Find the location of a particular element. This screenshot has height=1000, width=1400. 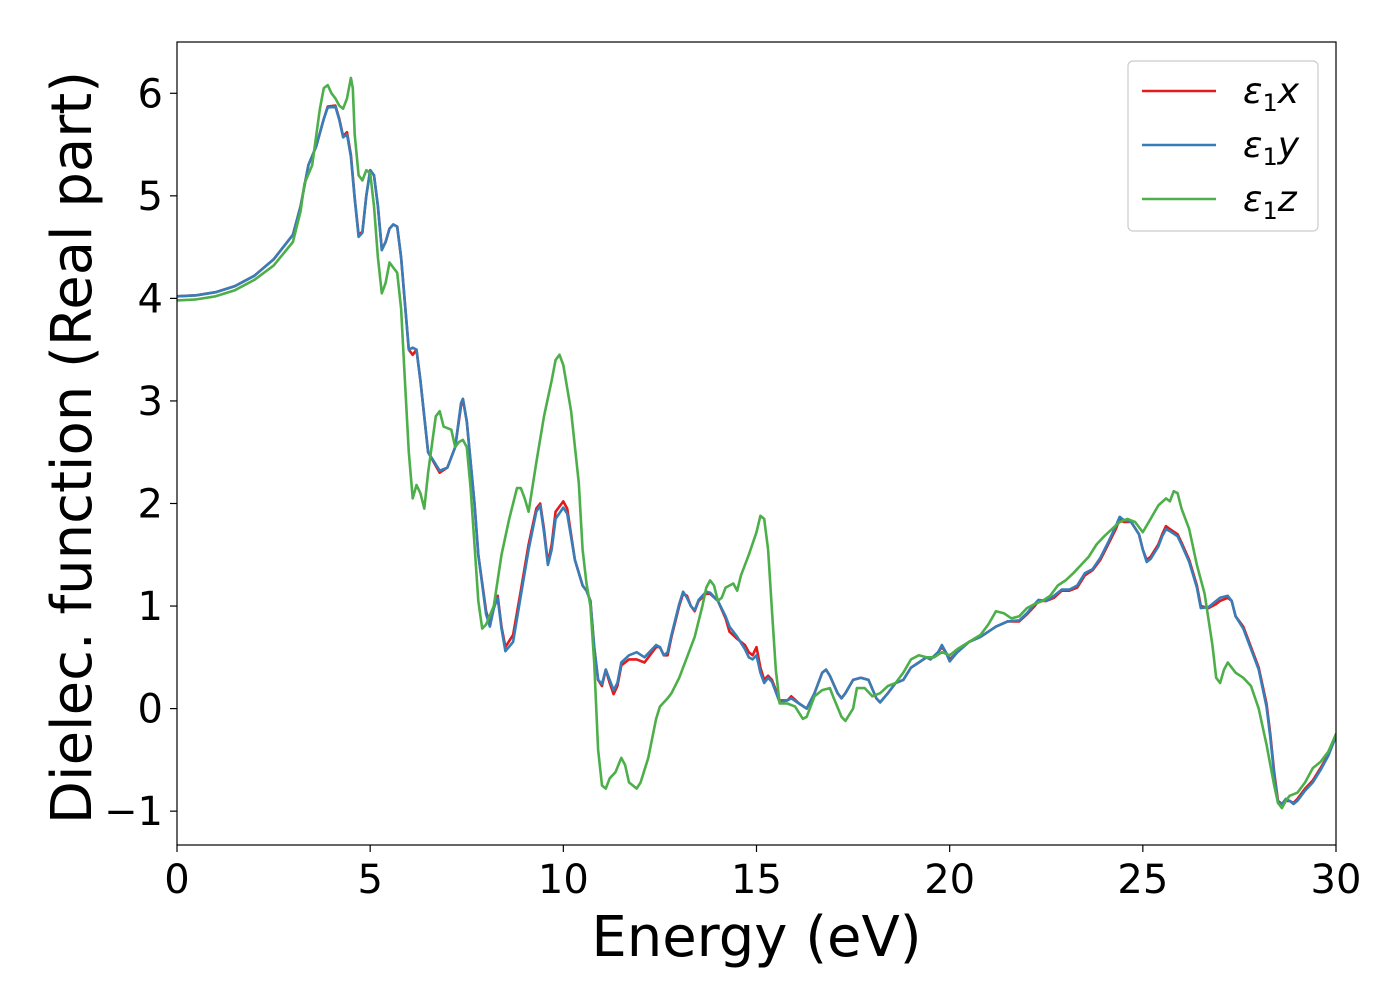

legend-label-y: ε1y is located at coordinates (1271, 148).